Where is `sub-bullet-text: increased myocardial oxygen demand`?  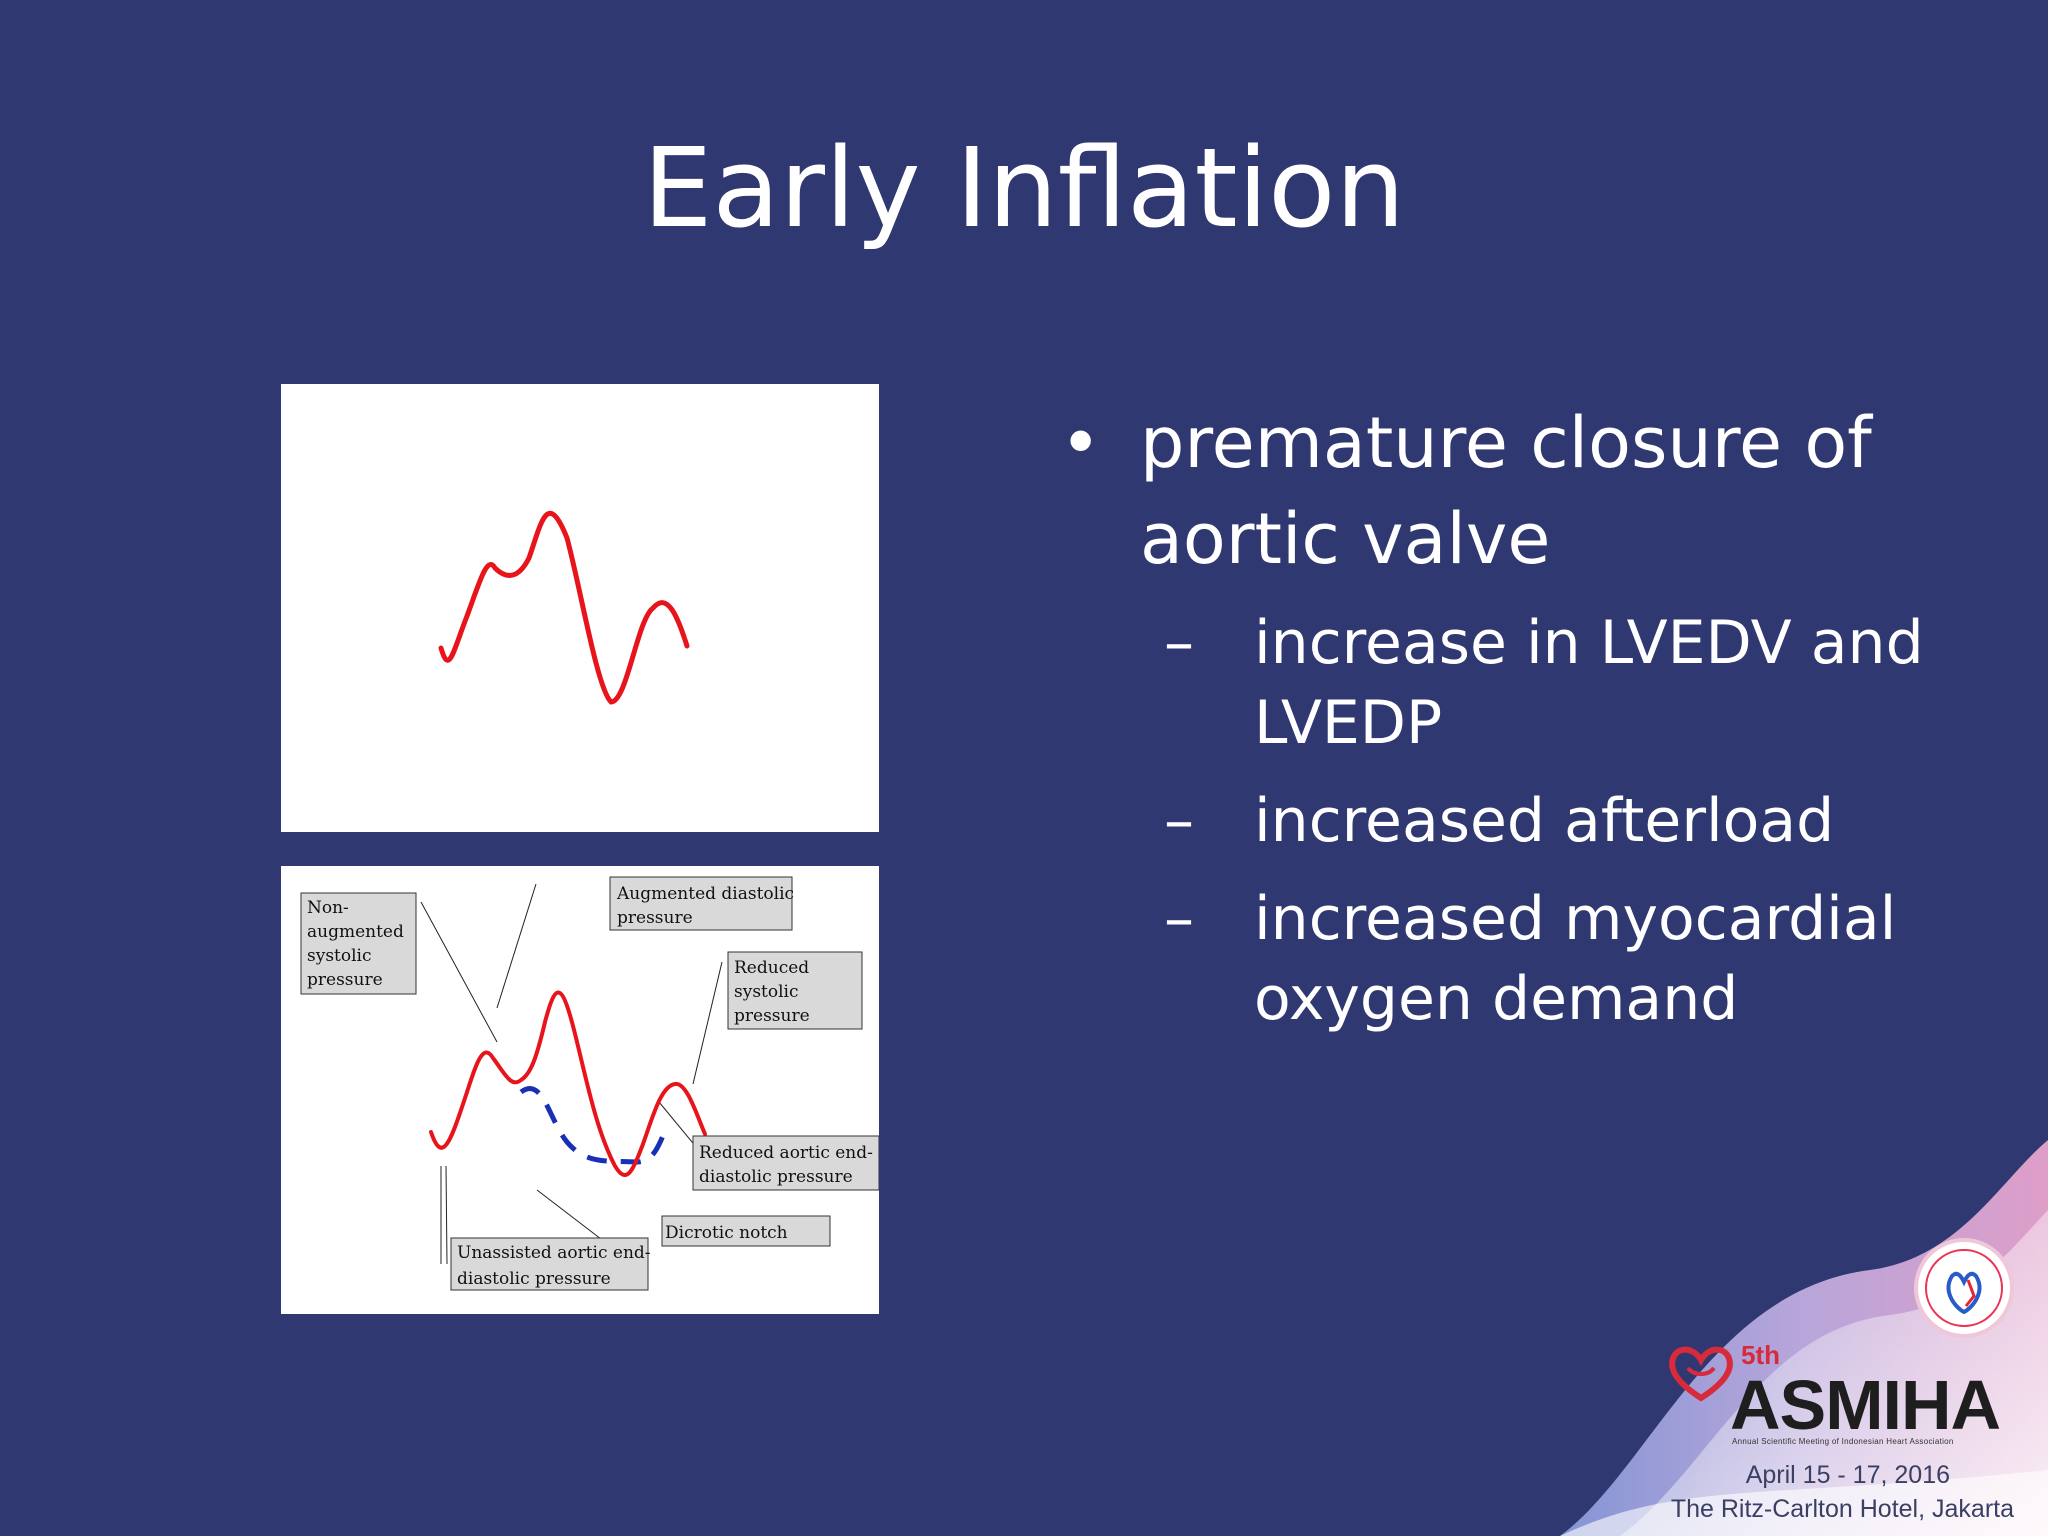
sub-bullet-text: increased myocardial oxygen demand is located at coordinates (1575, 959).